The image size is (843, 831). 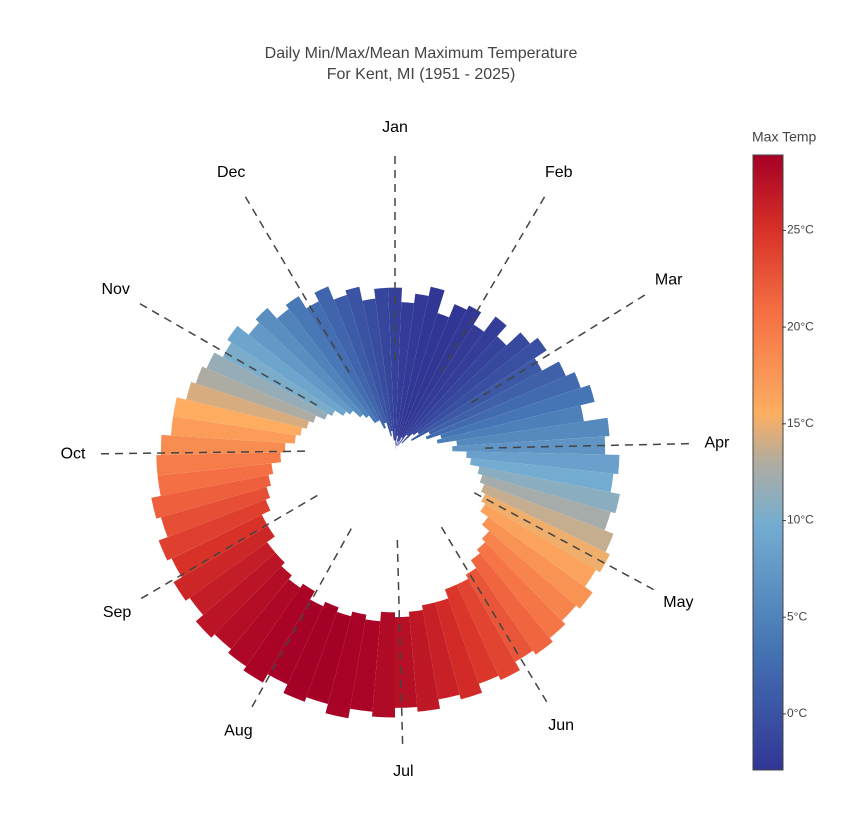 I want to click on colorbar-tick-label: 25°C, so click(x=800, y=230).